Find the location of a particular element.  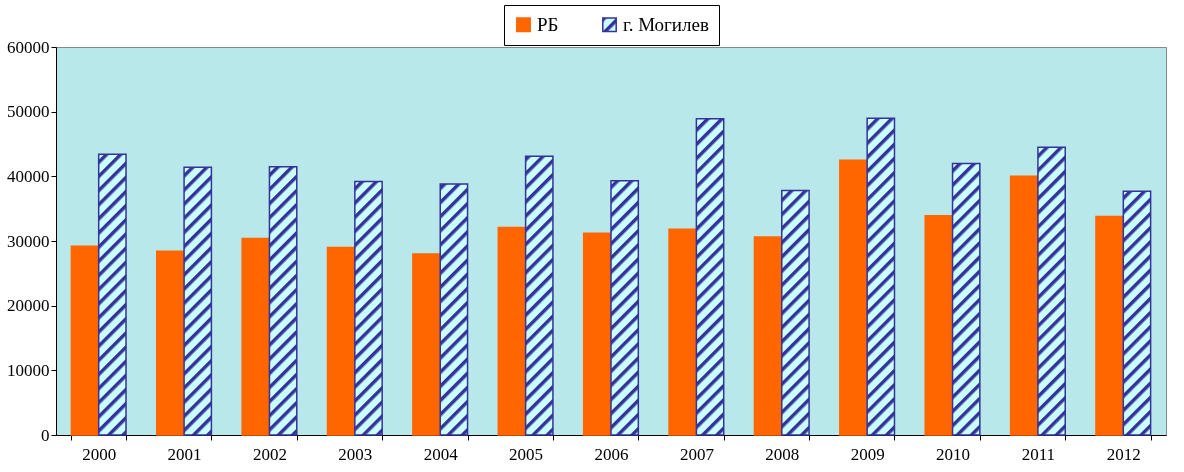

x-tick-label: 2000 is located at coordinates (99, 454).